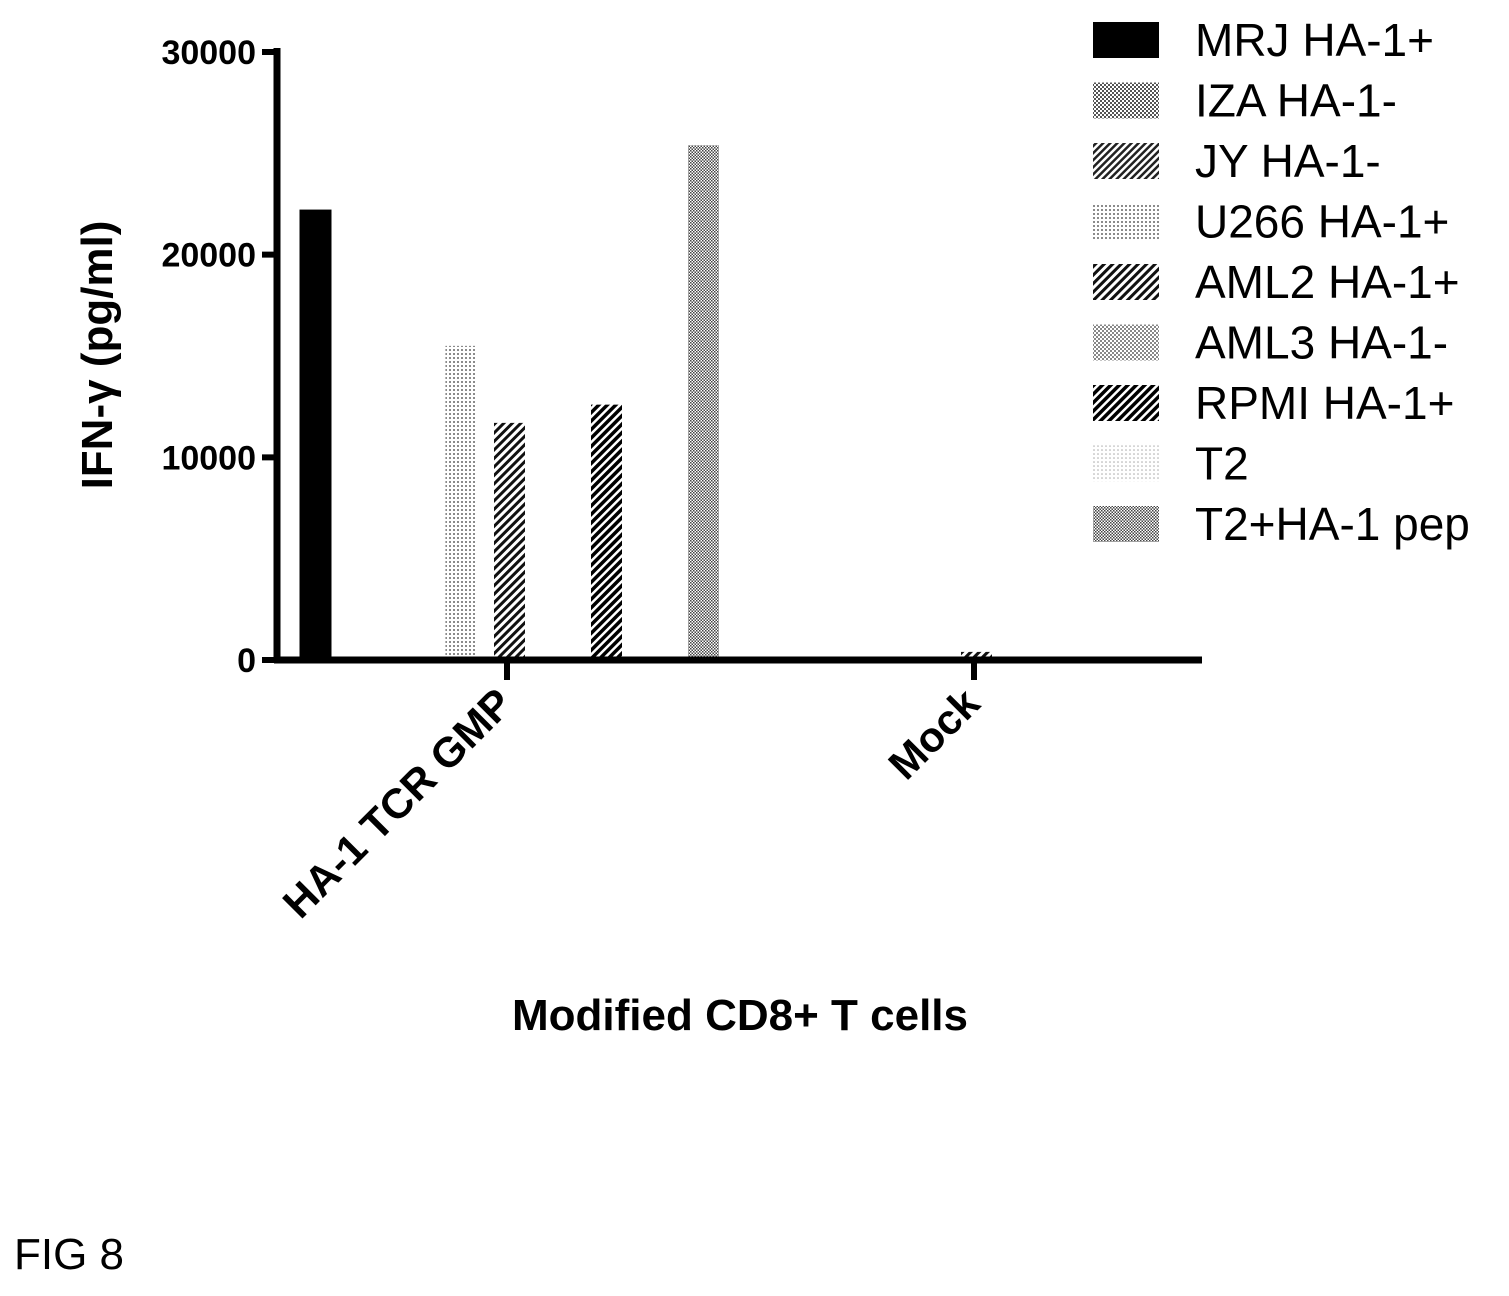 The height and width of the screenshot is (1296, 1509). Describe the element at coordinates (631, 793) in the screenshot. I see `x-ticks: HA-1 TCR GMP Mock` at that location.